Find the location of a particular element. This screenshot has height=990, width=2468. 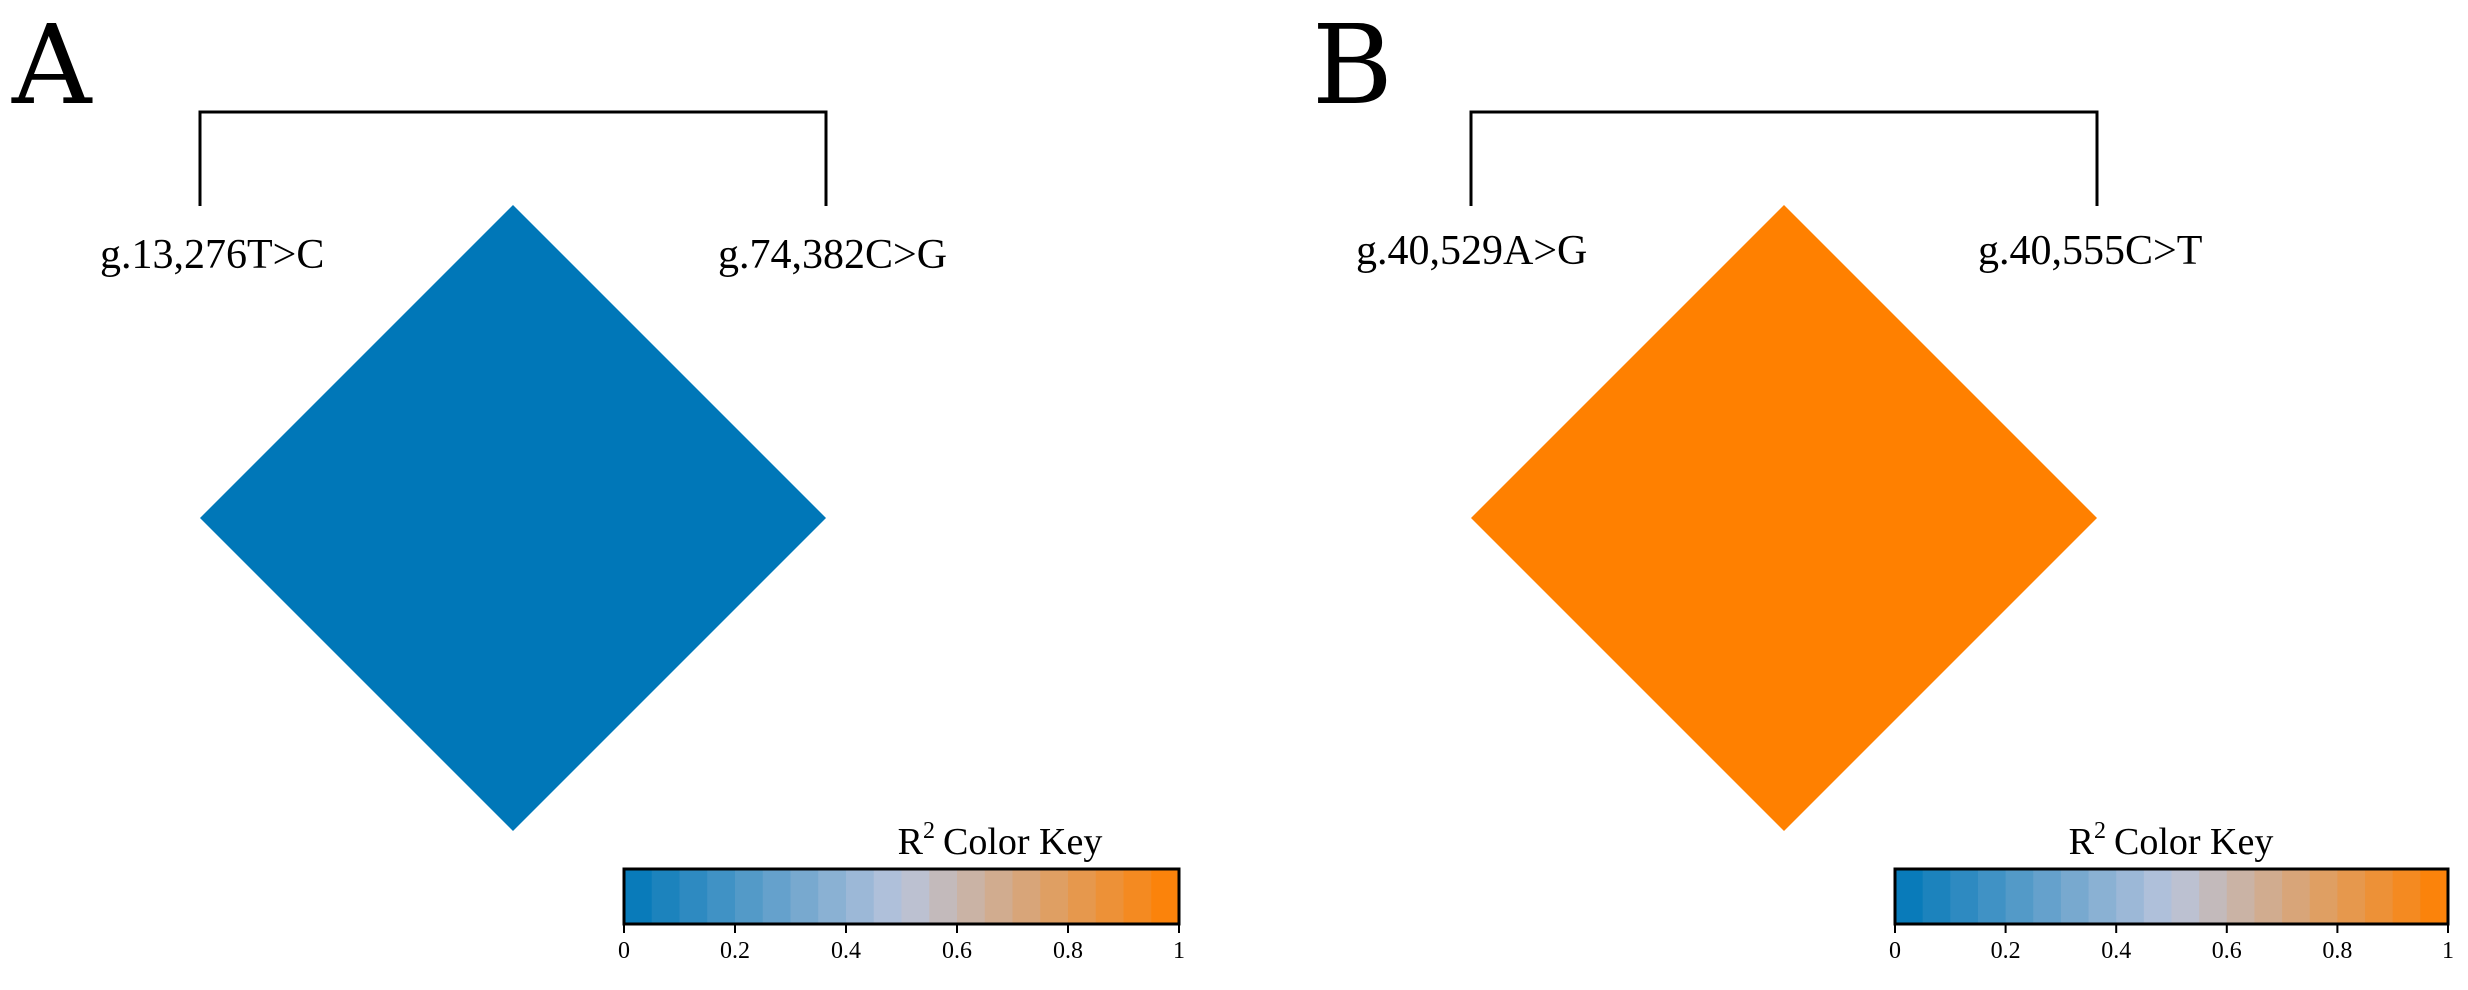

color-key-tick-label-a-5: 1 is located at coordinates (1179, 951).